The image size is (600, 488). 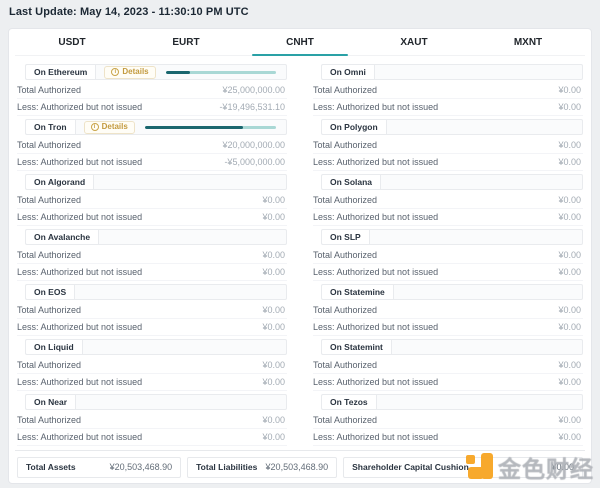 I want to click on tab-mxnt: MXNT, so click(x=528, y=42).